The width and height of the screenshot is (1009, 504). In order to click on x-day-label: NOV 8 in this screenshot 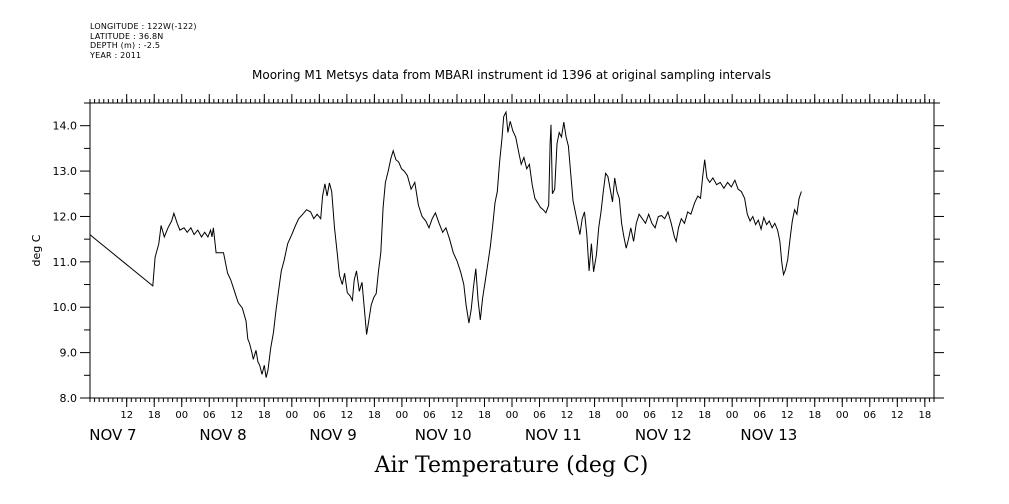, I will do `click(222, 435)`.